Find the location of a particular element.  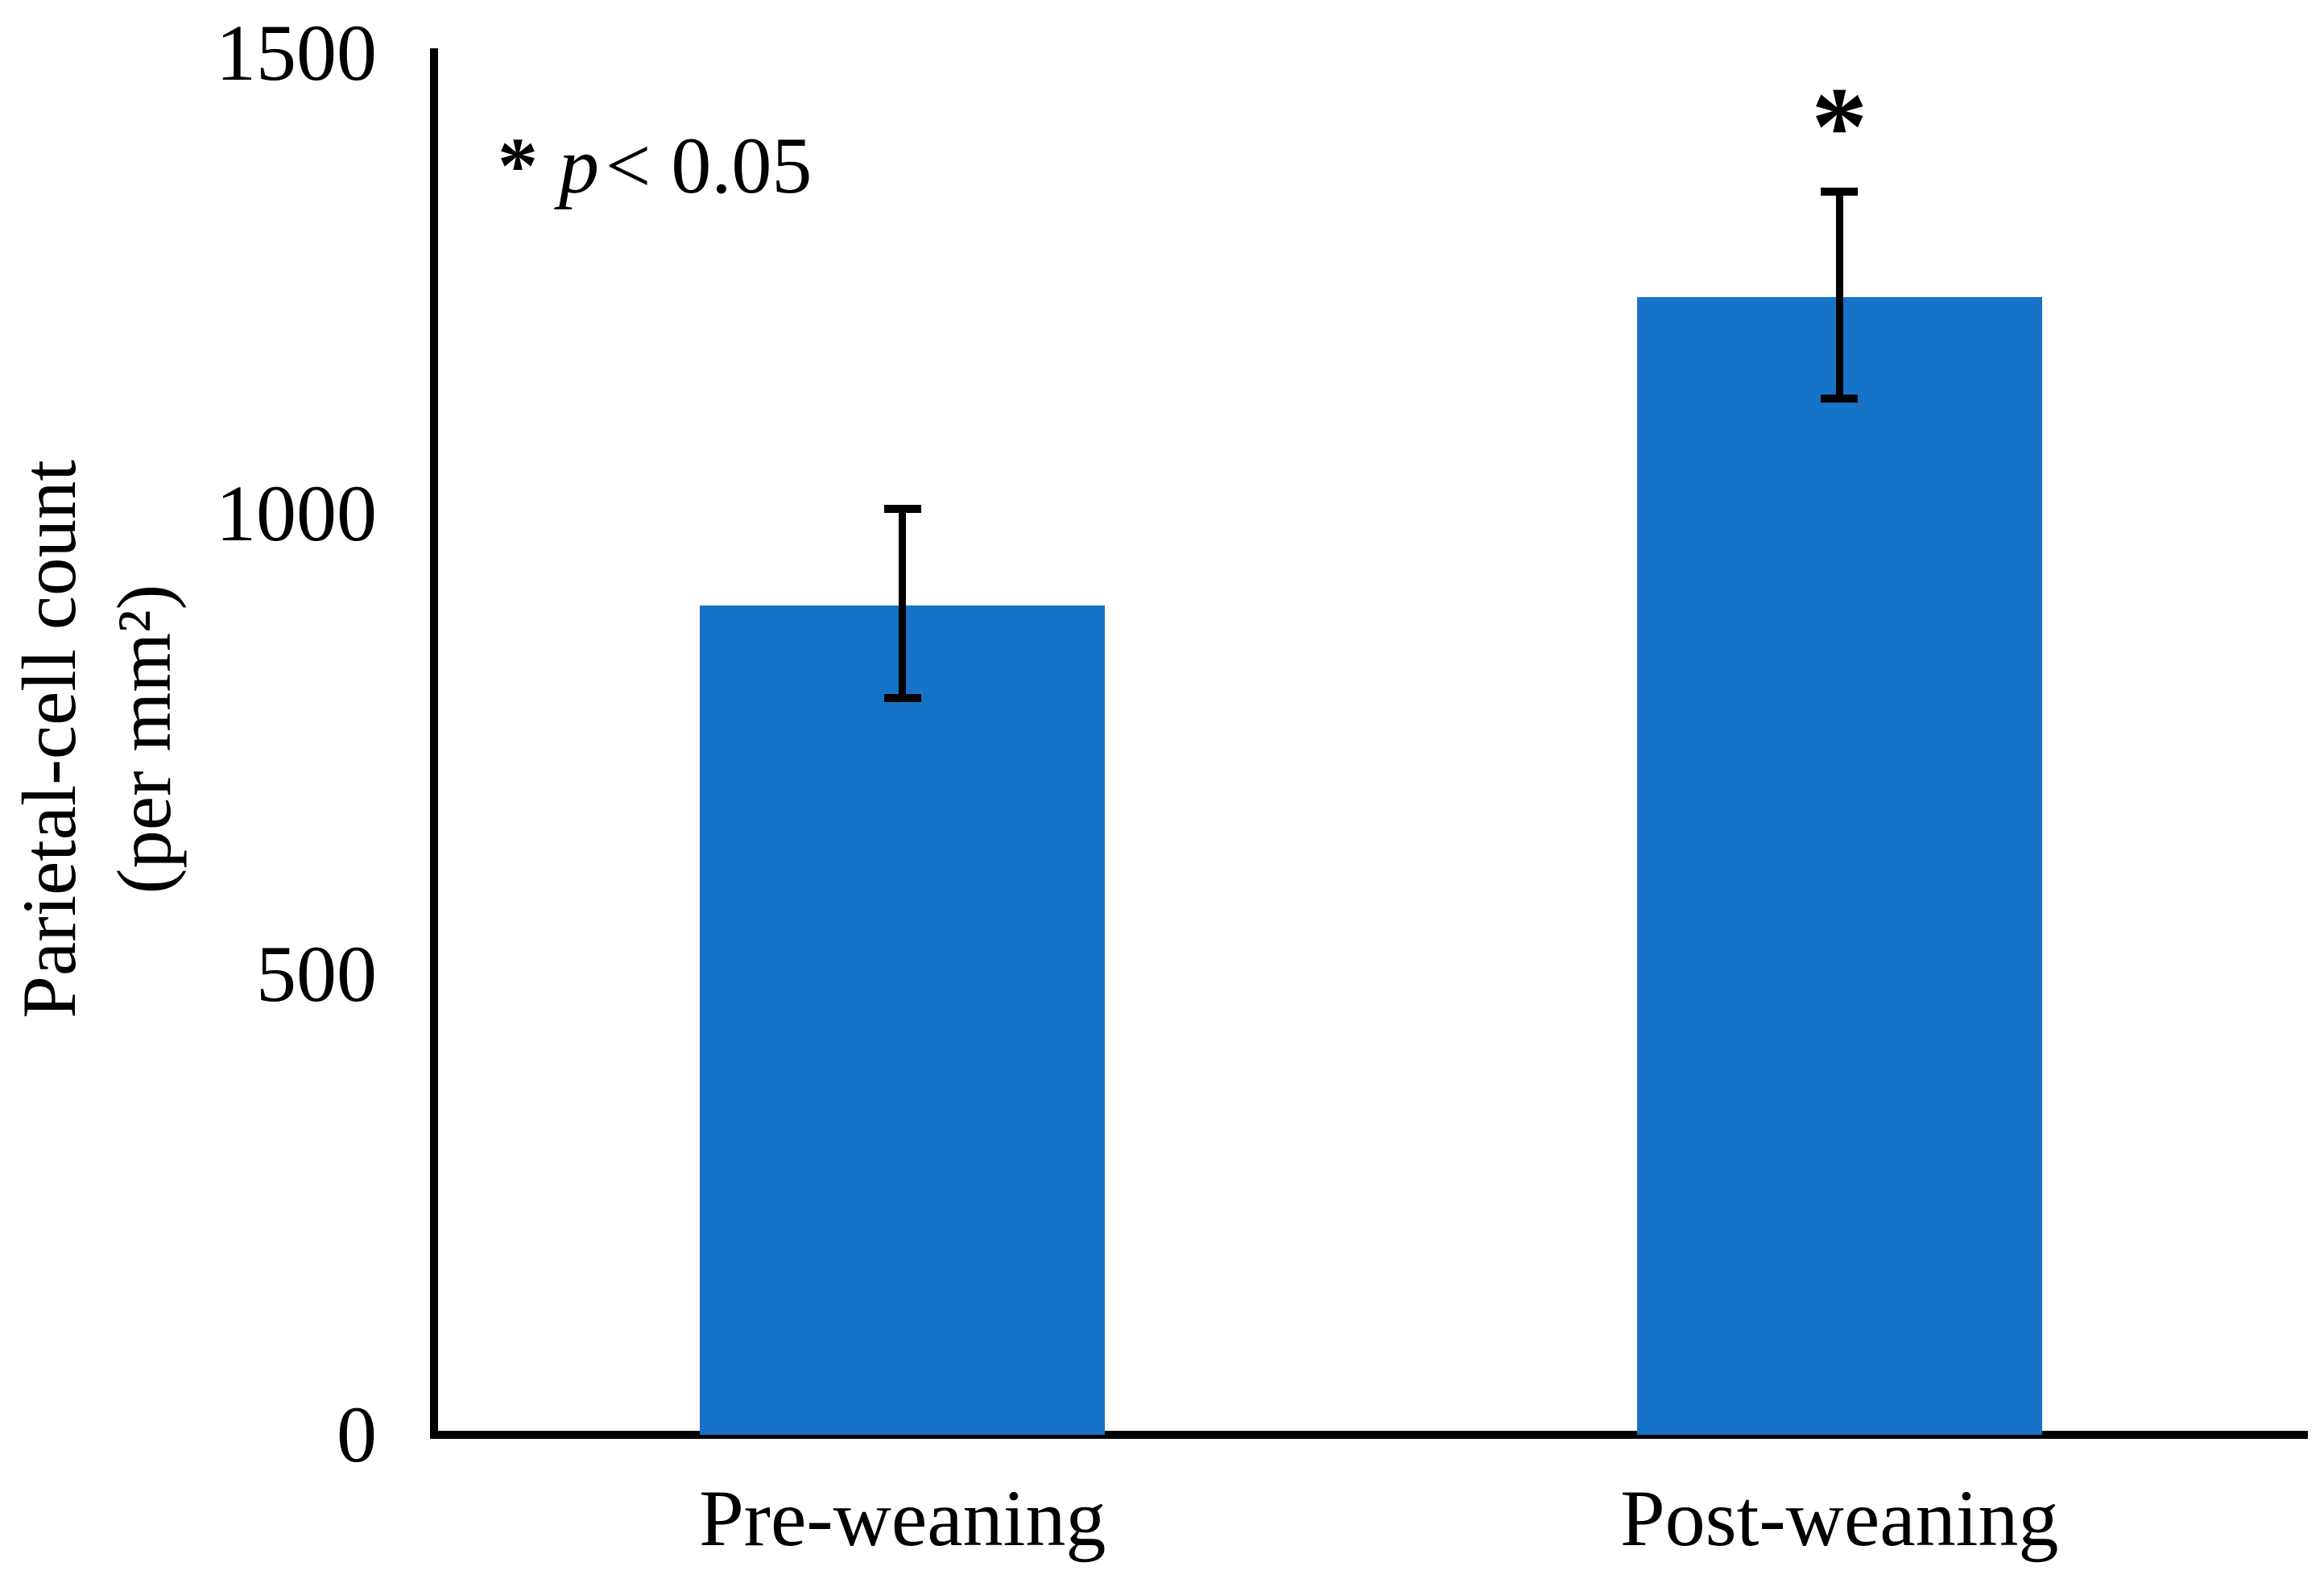

p-value-annotation: * p< 0.05 is located at coordinates (655, 166).